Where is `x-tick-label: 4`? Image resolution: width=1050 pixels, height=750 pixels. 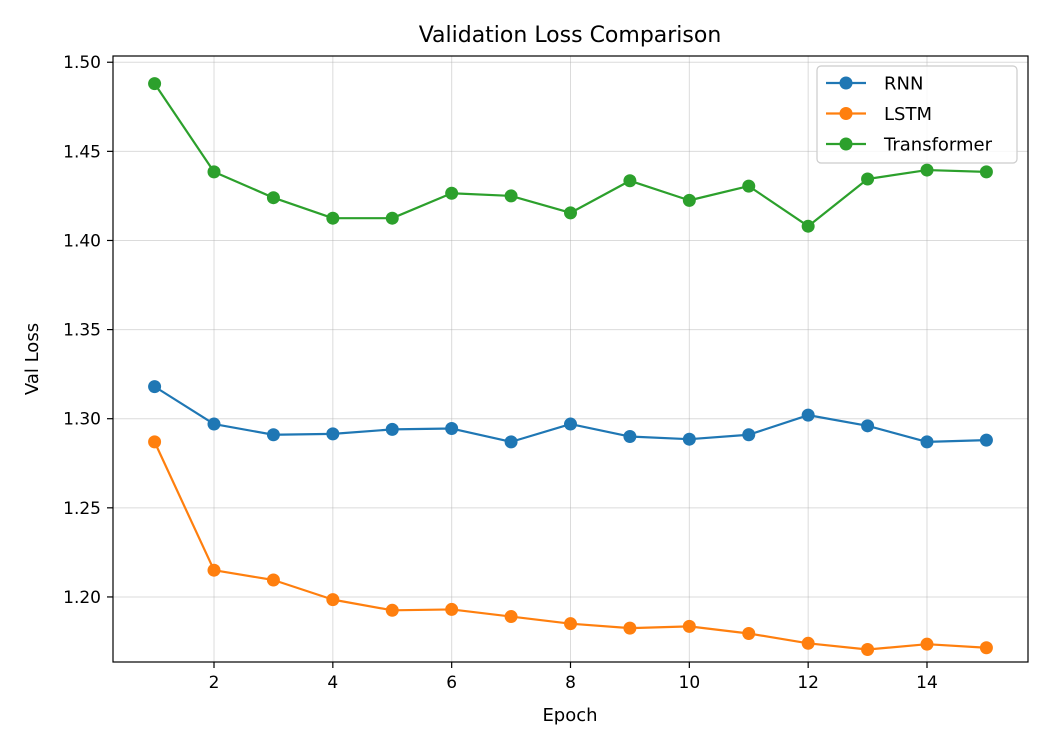
x-tick-label: 4 is located at coordinates (332, 683).